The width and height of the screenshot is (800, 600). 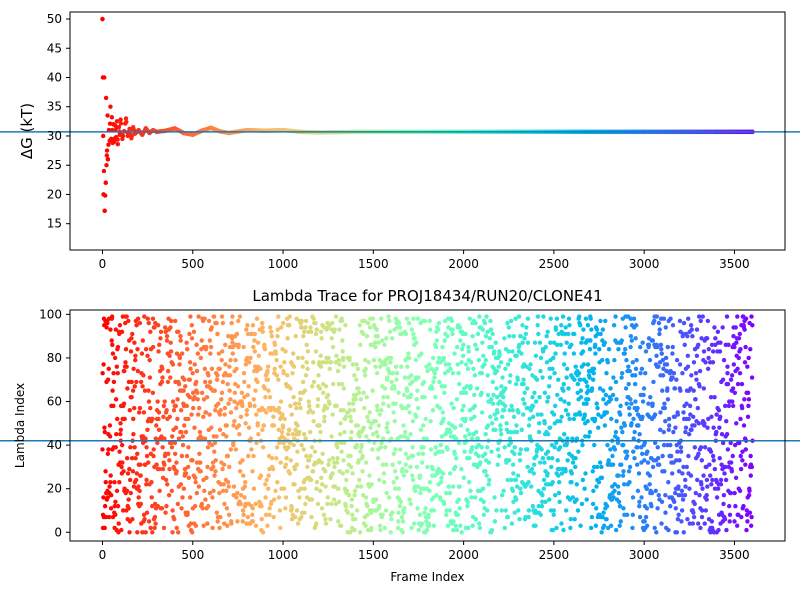 What do you see at coordinates (54, 358) in the screenshot?
I see `y-tick-label: 80` at bounding box center [54, 358].